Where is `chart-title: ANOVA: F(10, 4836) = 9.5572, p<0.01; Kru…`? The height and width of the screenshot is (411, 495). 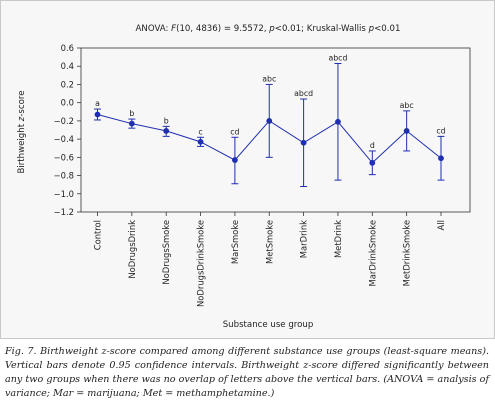
chart-title: ANOVA: F(10, 4836) = 9.5572, p<0.01; Kru… is located at coordinates (268, 29).